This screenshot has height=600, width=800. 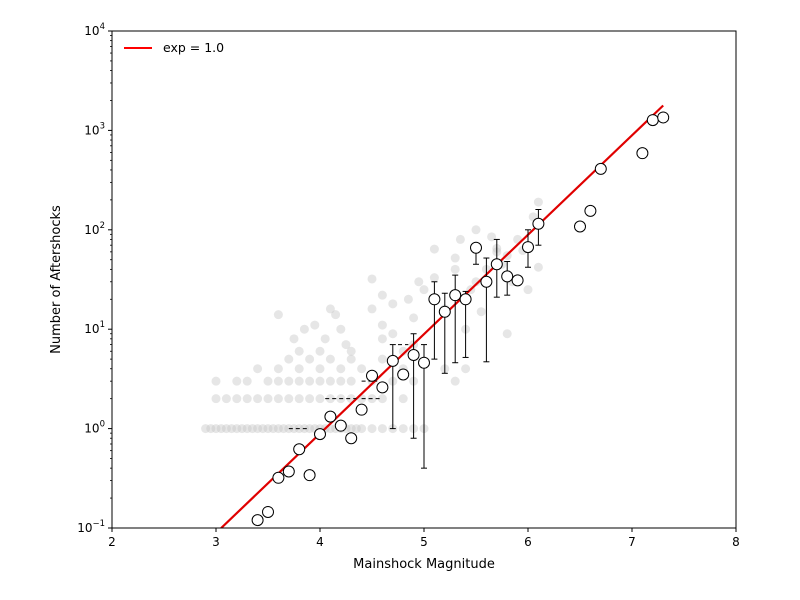 I want to click on x-tick-label: 6, so click(x=528, y=542).